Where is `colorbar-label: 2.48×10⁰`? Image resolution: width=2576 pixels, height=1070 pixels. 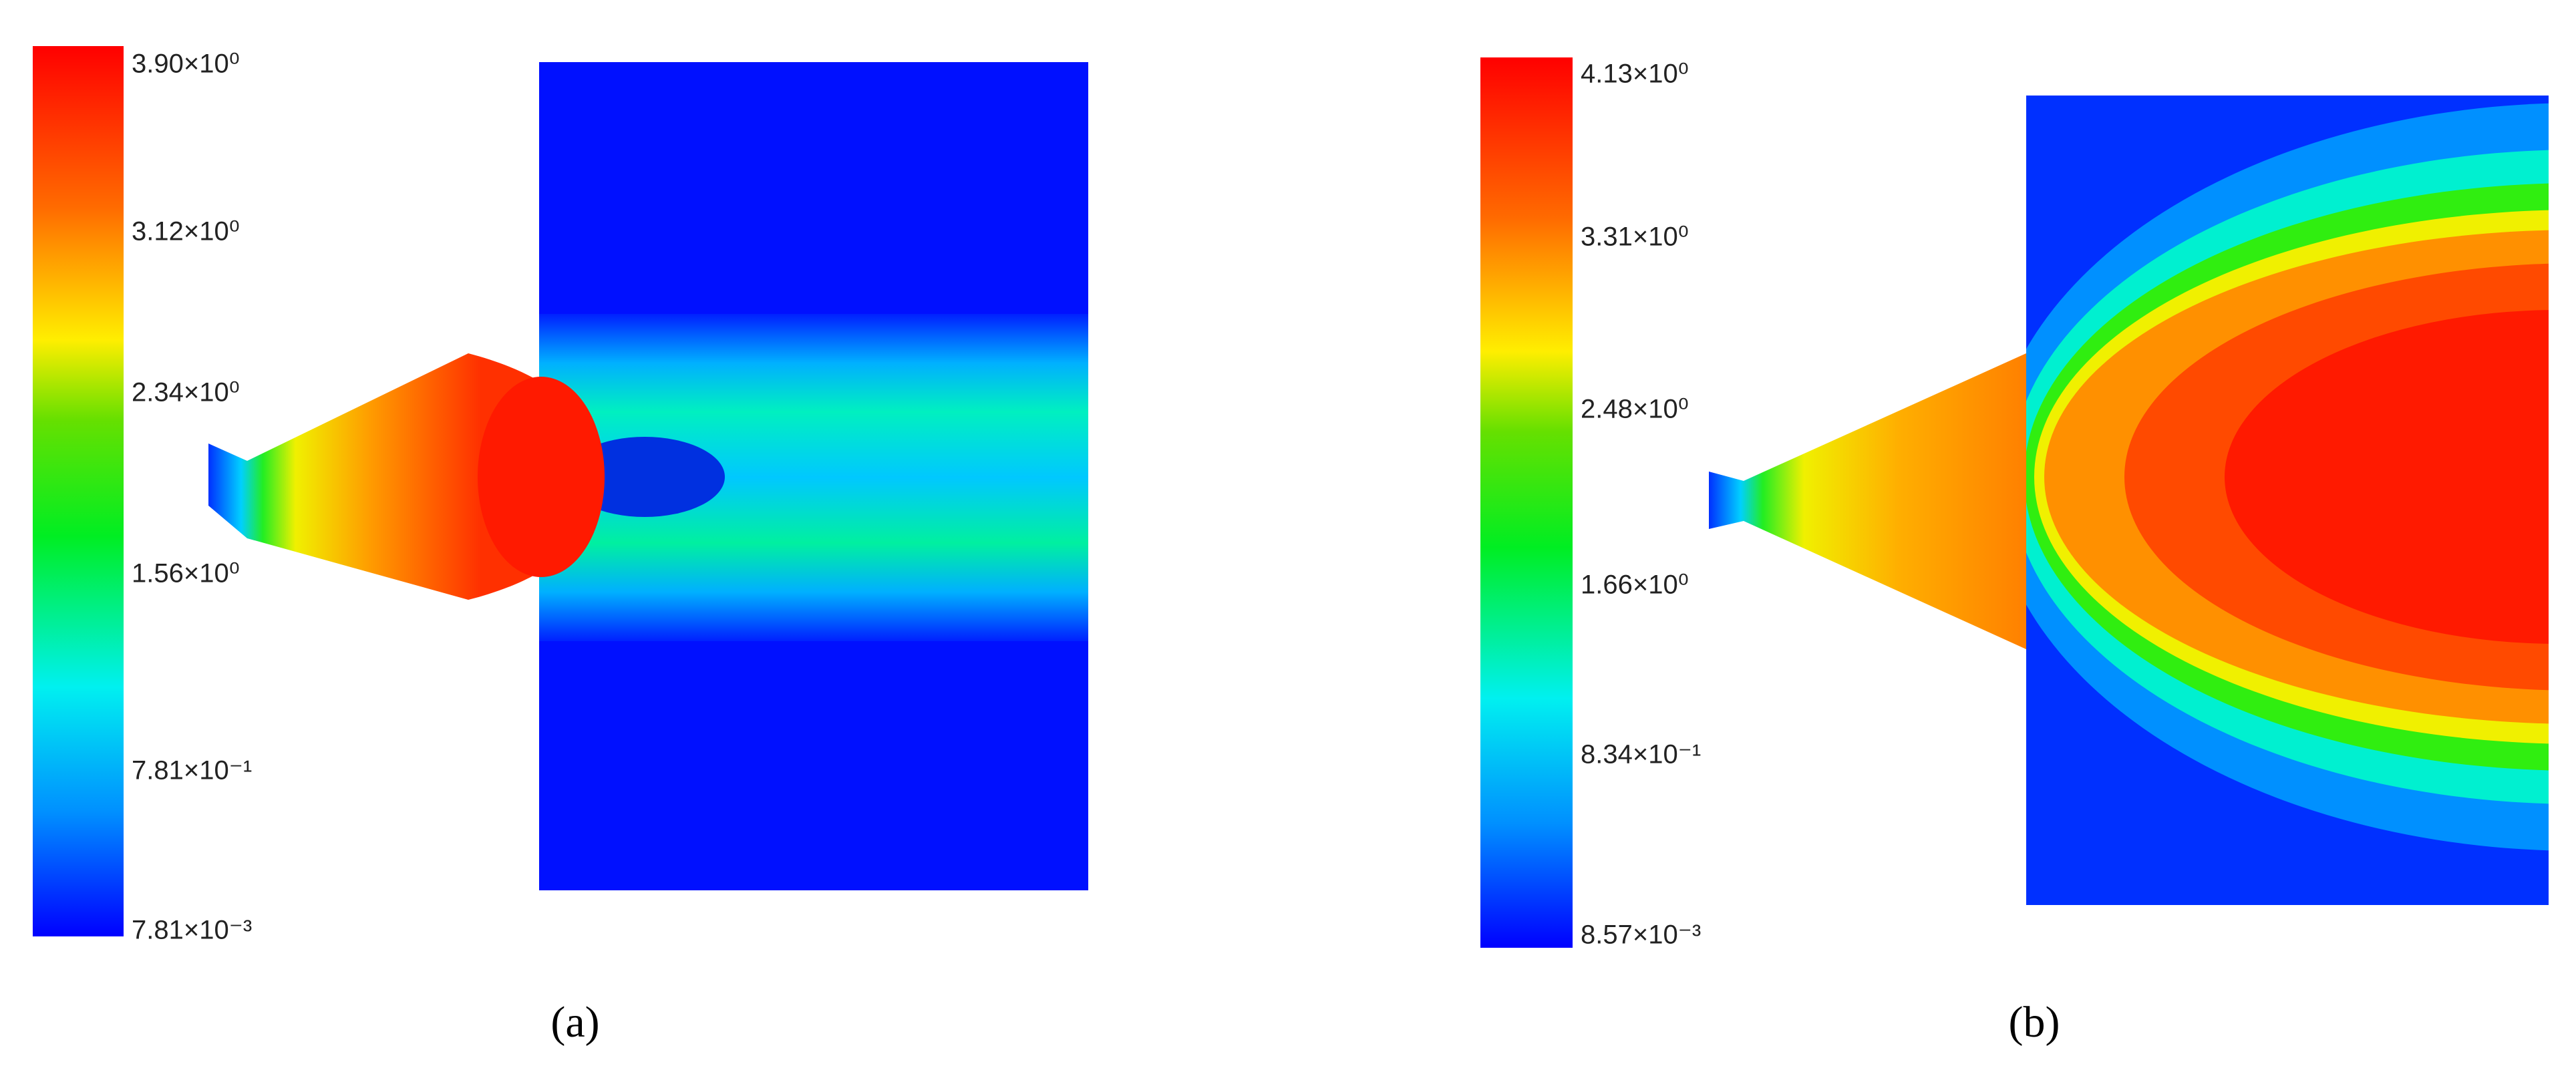
colorbar-label: 2.48×10⁰ is located at coordinates (1635, 409).